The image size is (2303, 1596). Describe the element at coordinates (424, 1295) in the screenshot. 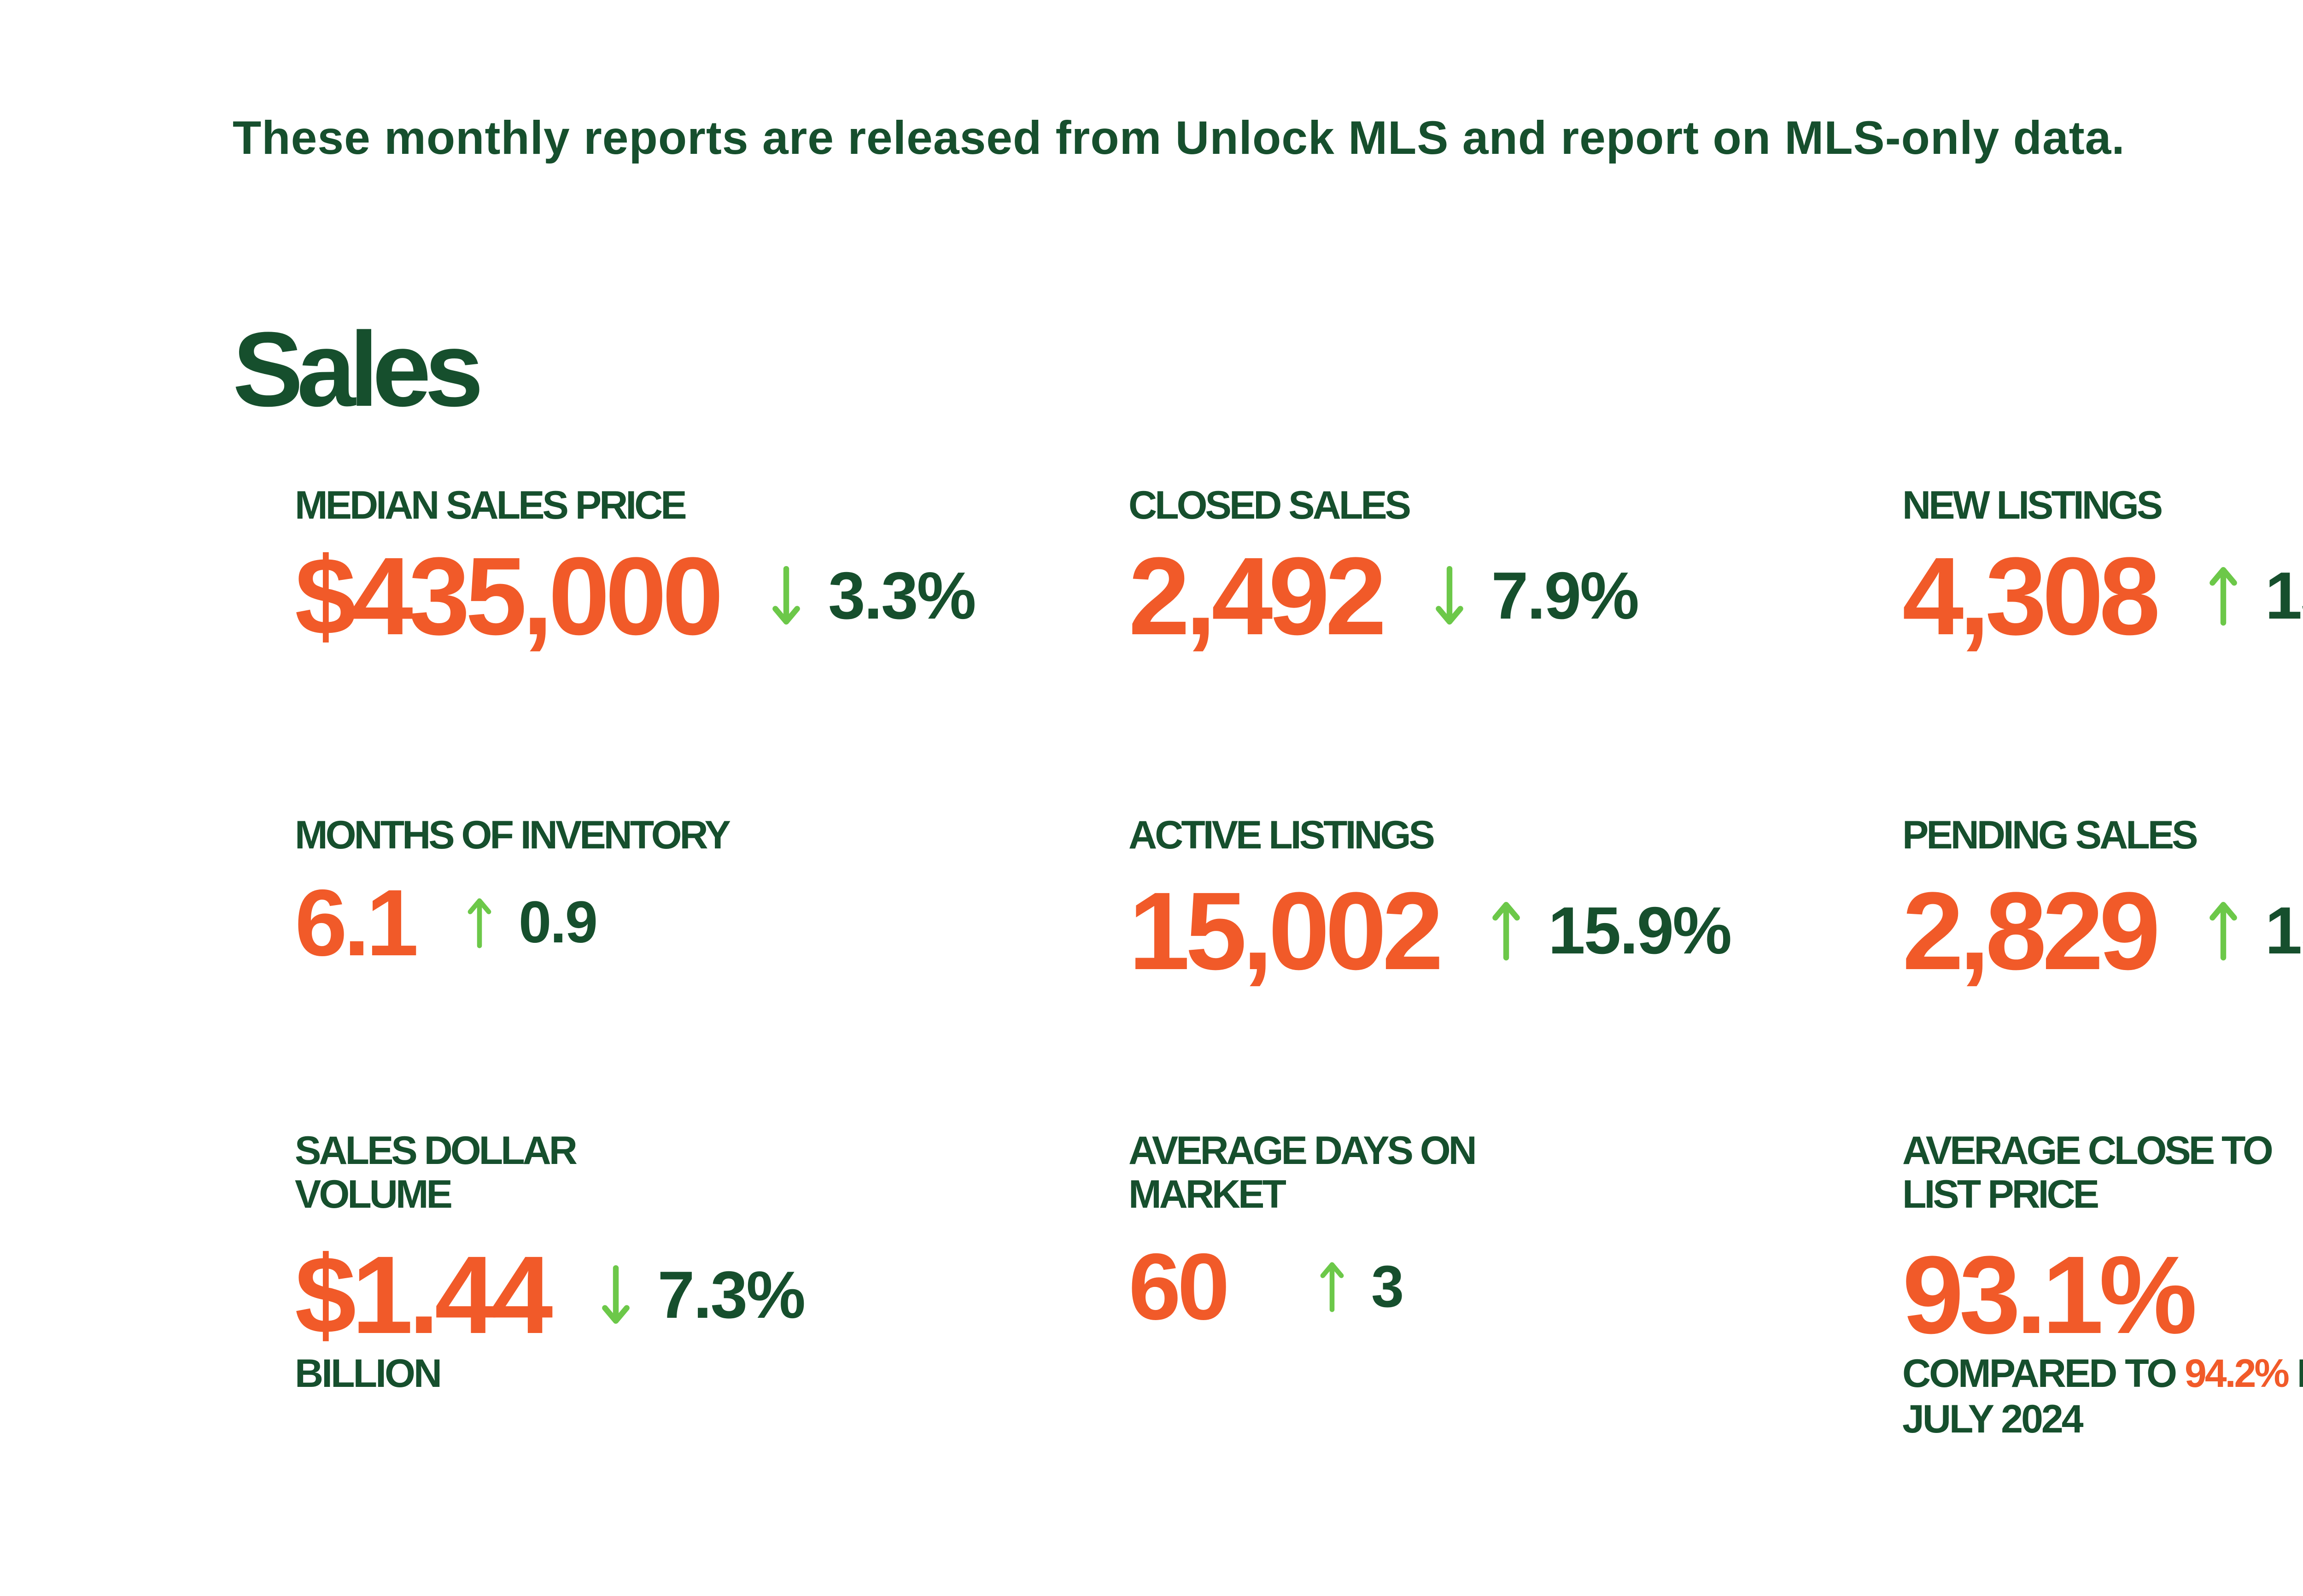

I see `metric-value: $1.44` at that location.